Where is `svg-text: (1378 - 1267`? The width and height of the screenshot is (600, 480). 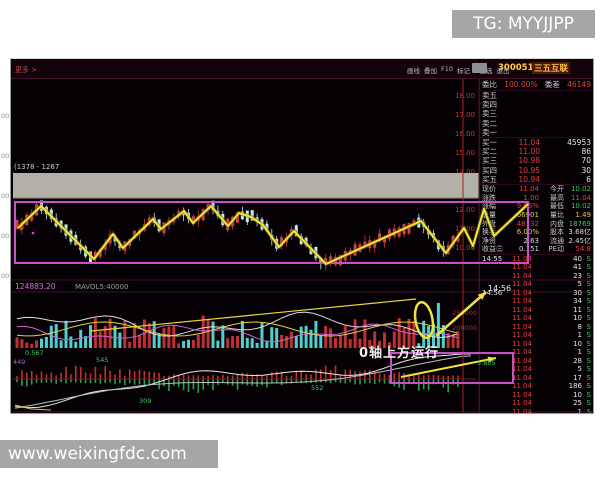 svg-text: (1378 - 1267 is located at coordinates (36, 167).